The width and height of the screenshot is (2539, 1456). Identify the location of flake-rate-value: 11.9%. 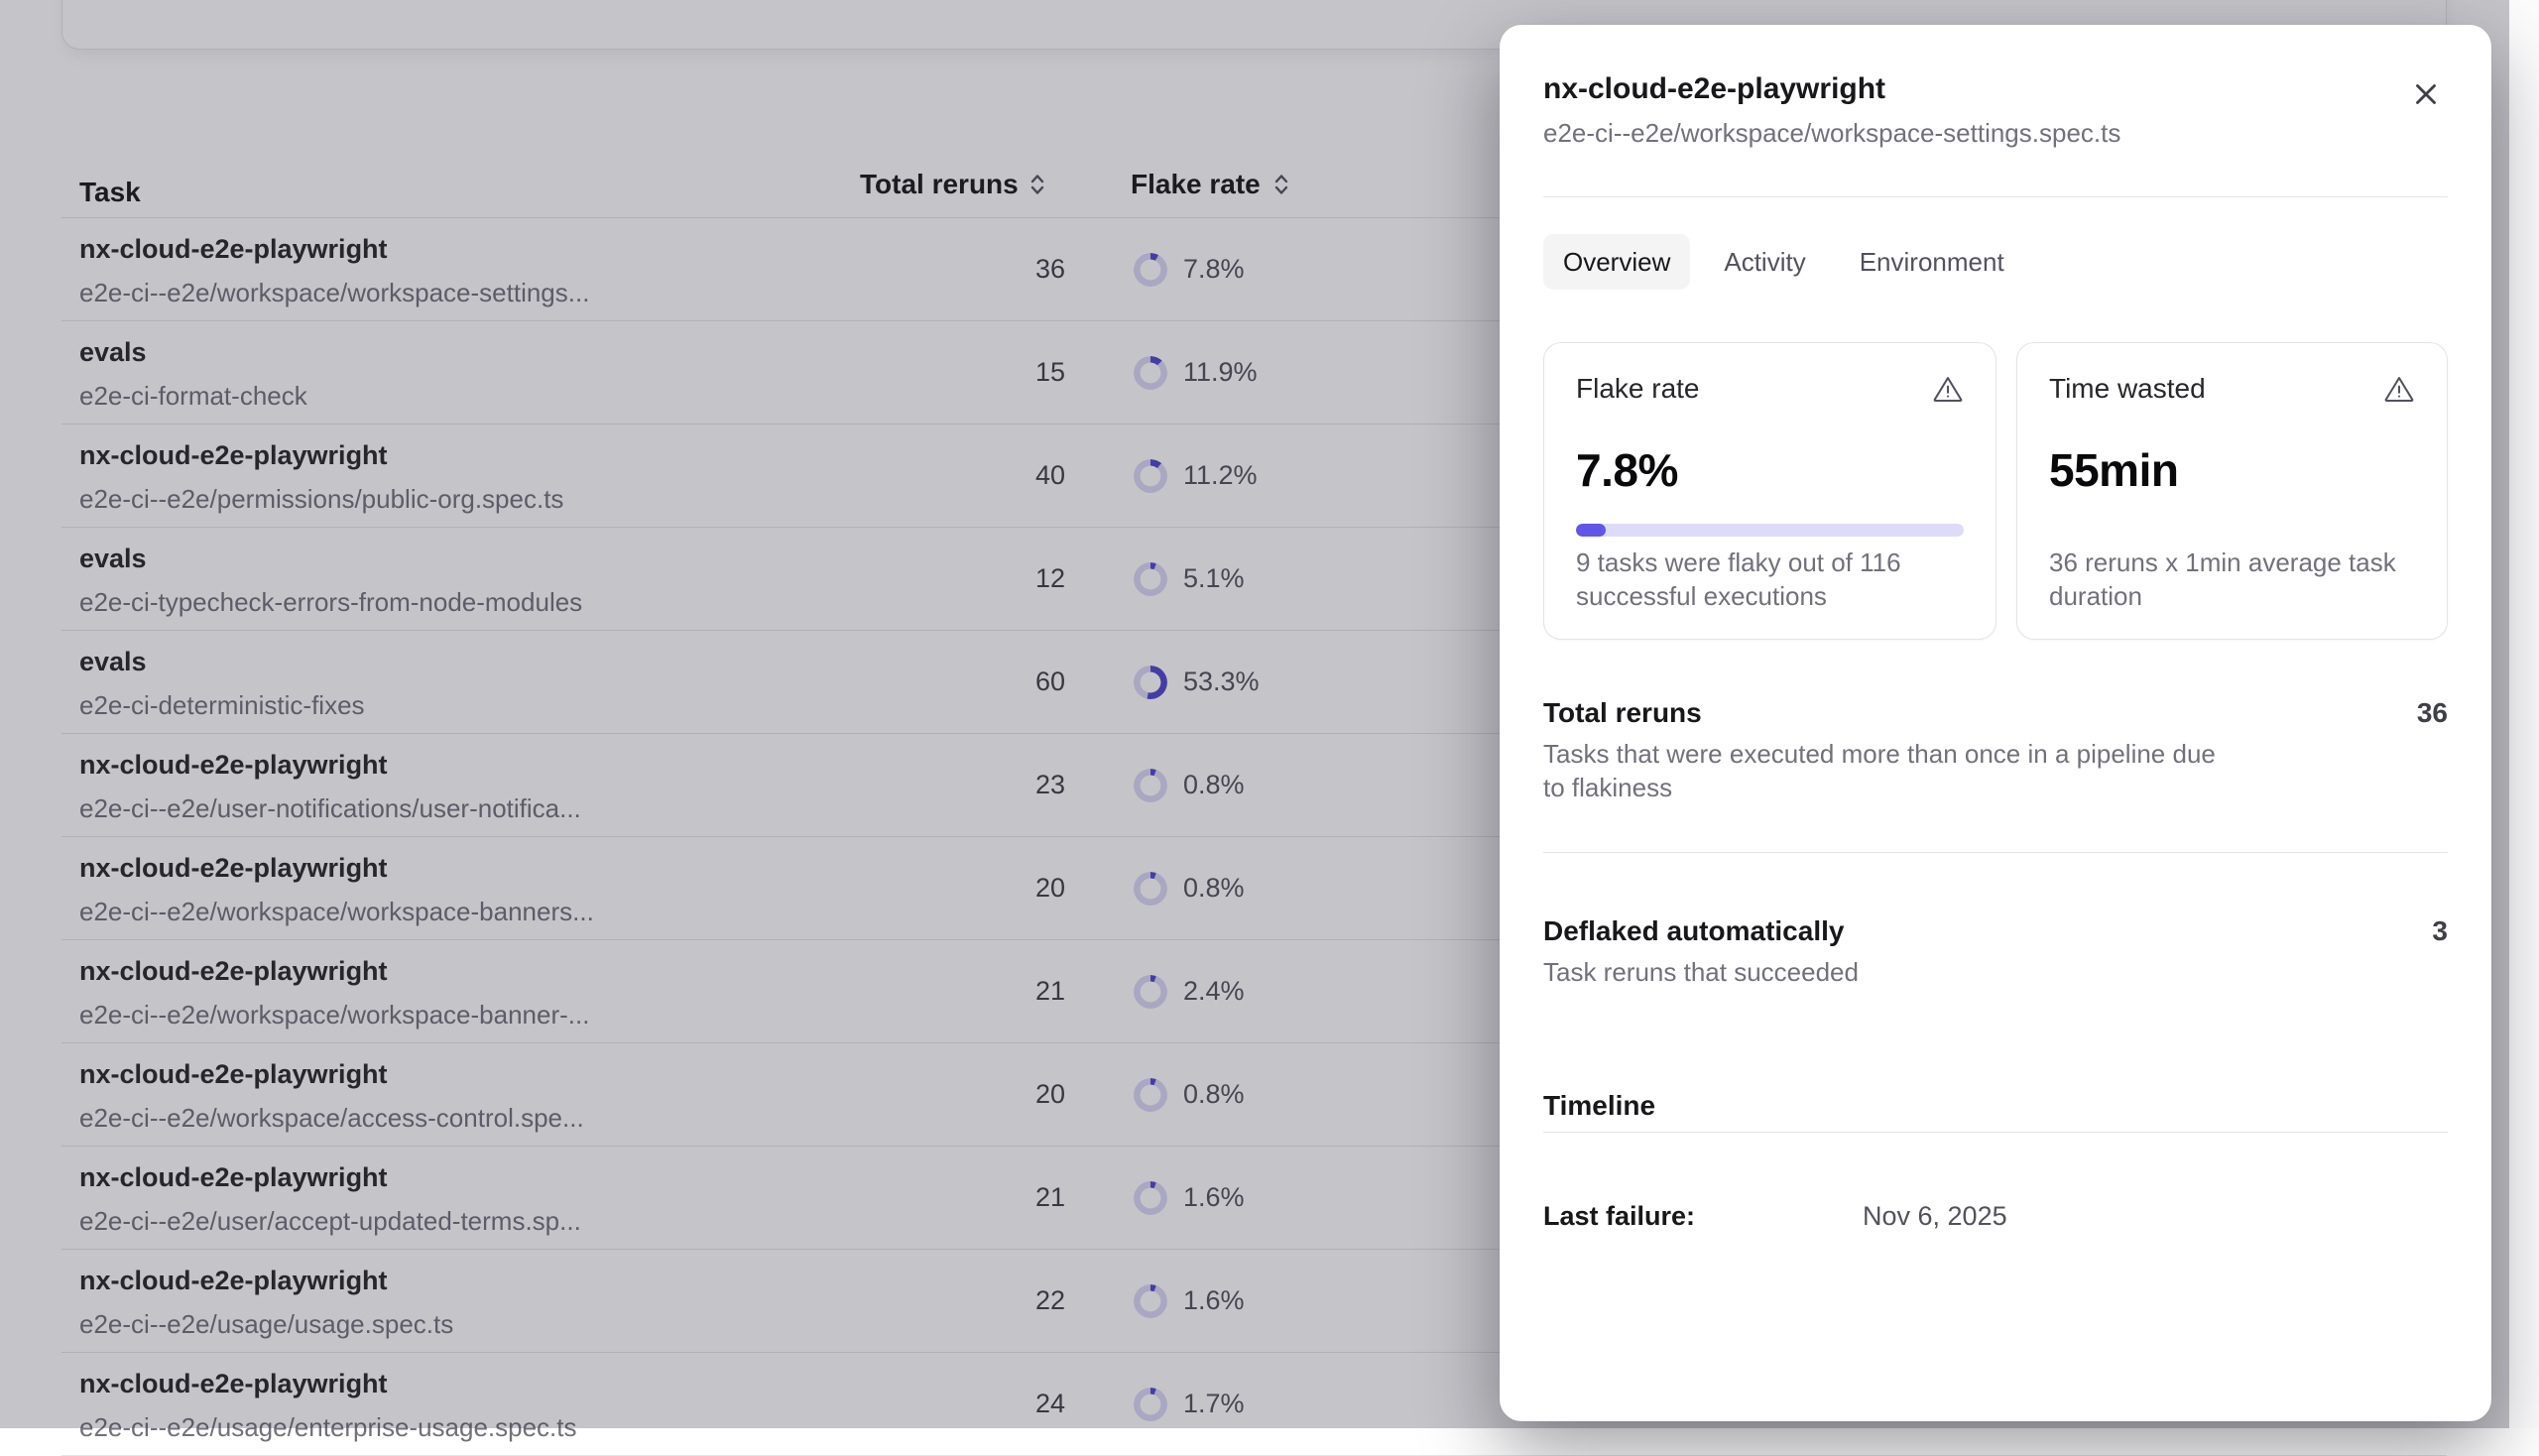
(1221, 372).